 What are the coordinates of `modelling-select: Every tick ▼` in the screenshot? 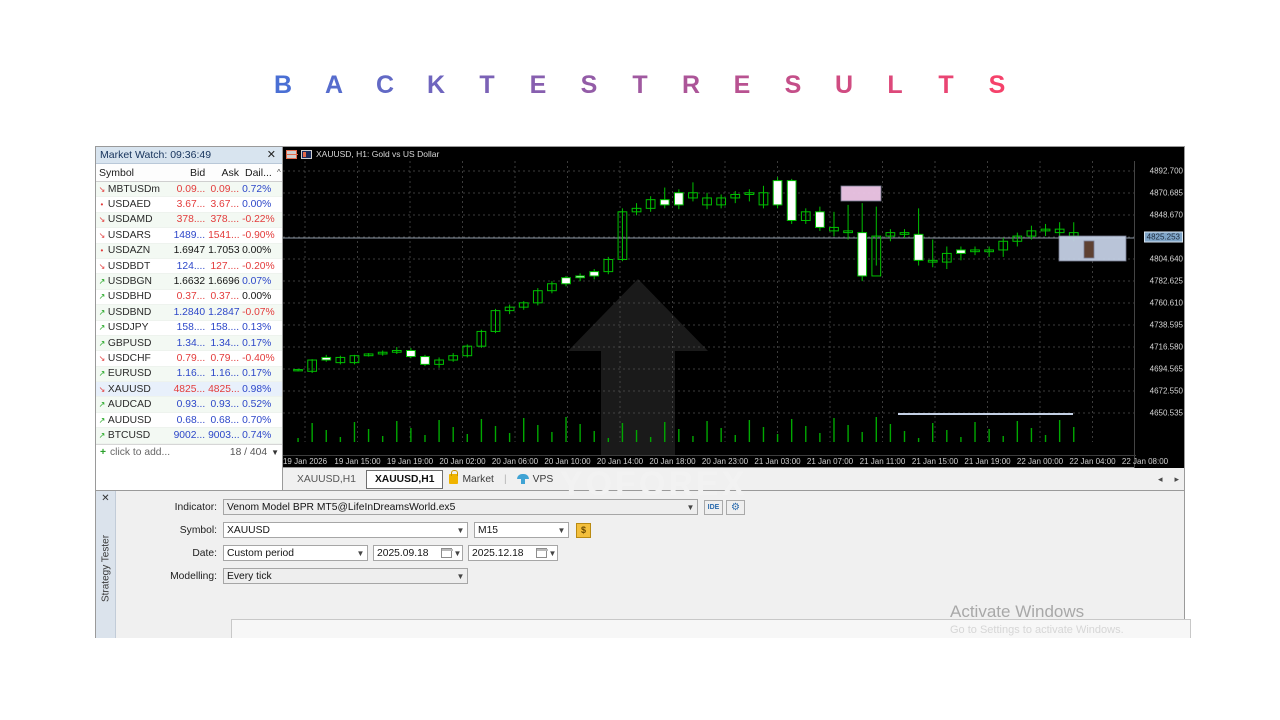 It's located at (345, 576).